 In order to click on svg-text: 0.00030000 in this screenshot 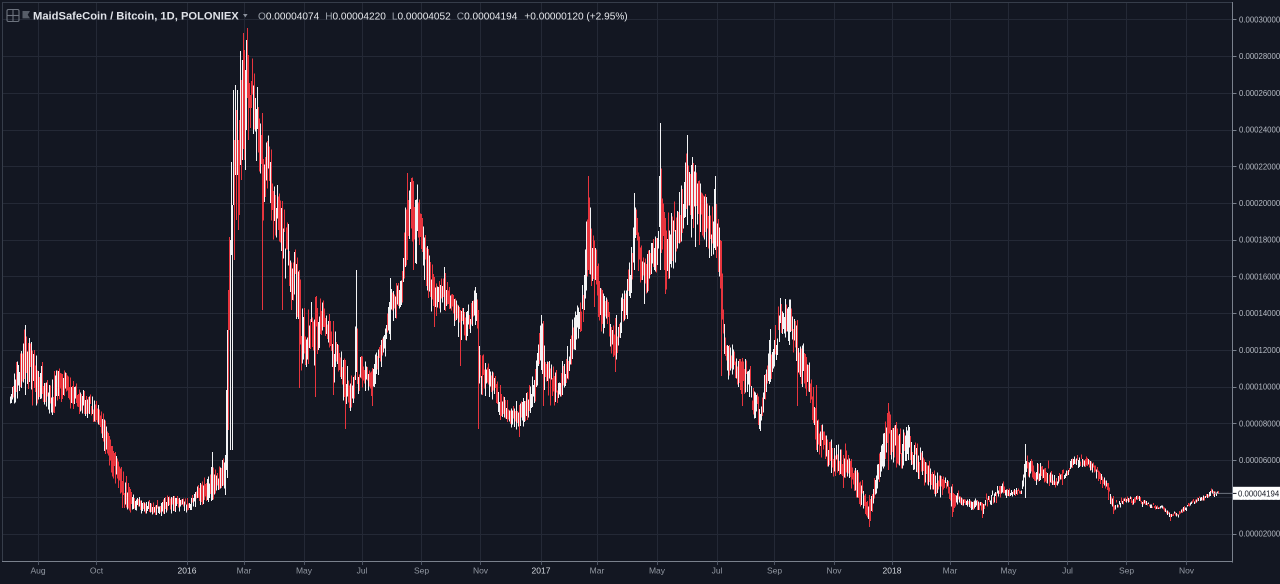, I will do `click(1259, 19)`.